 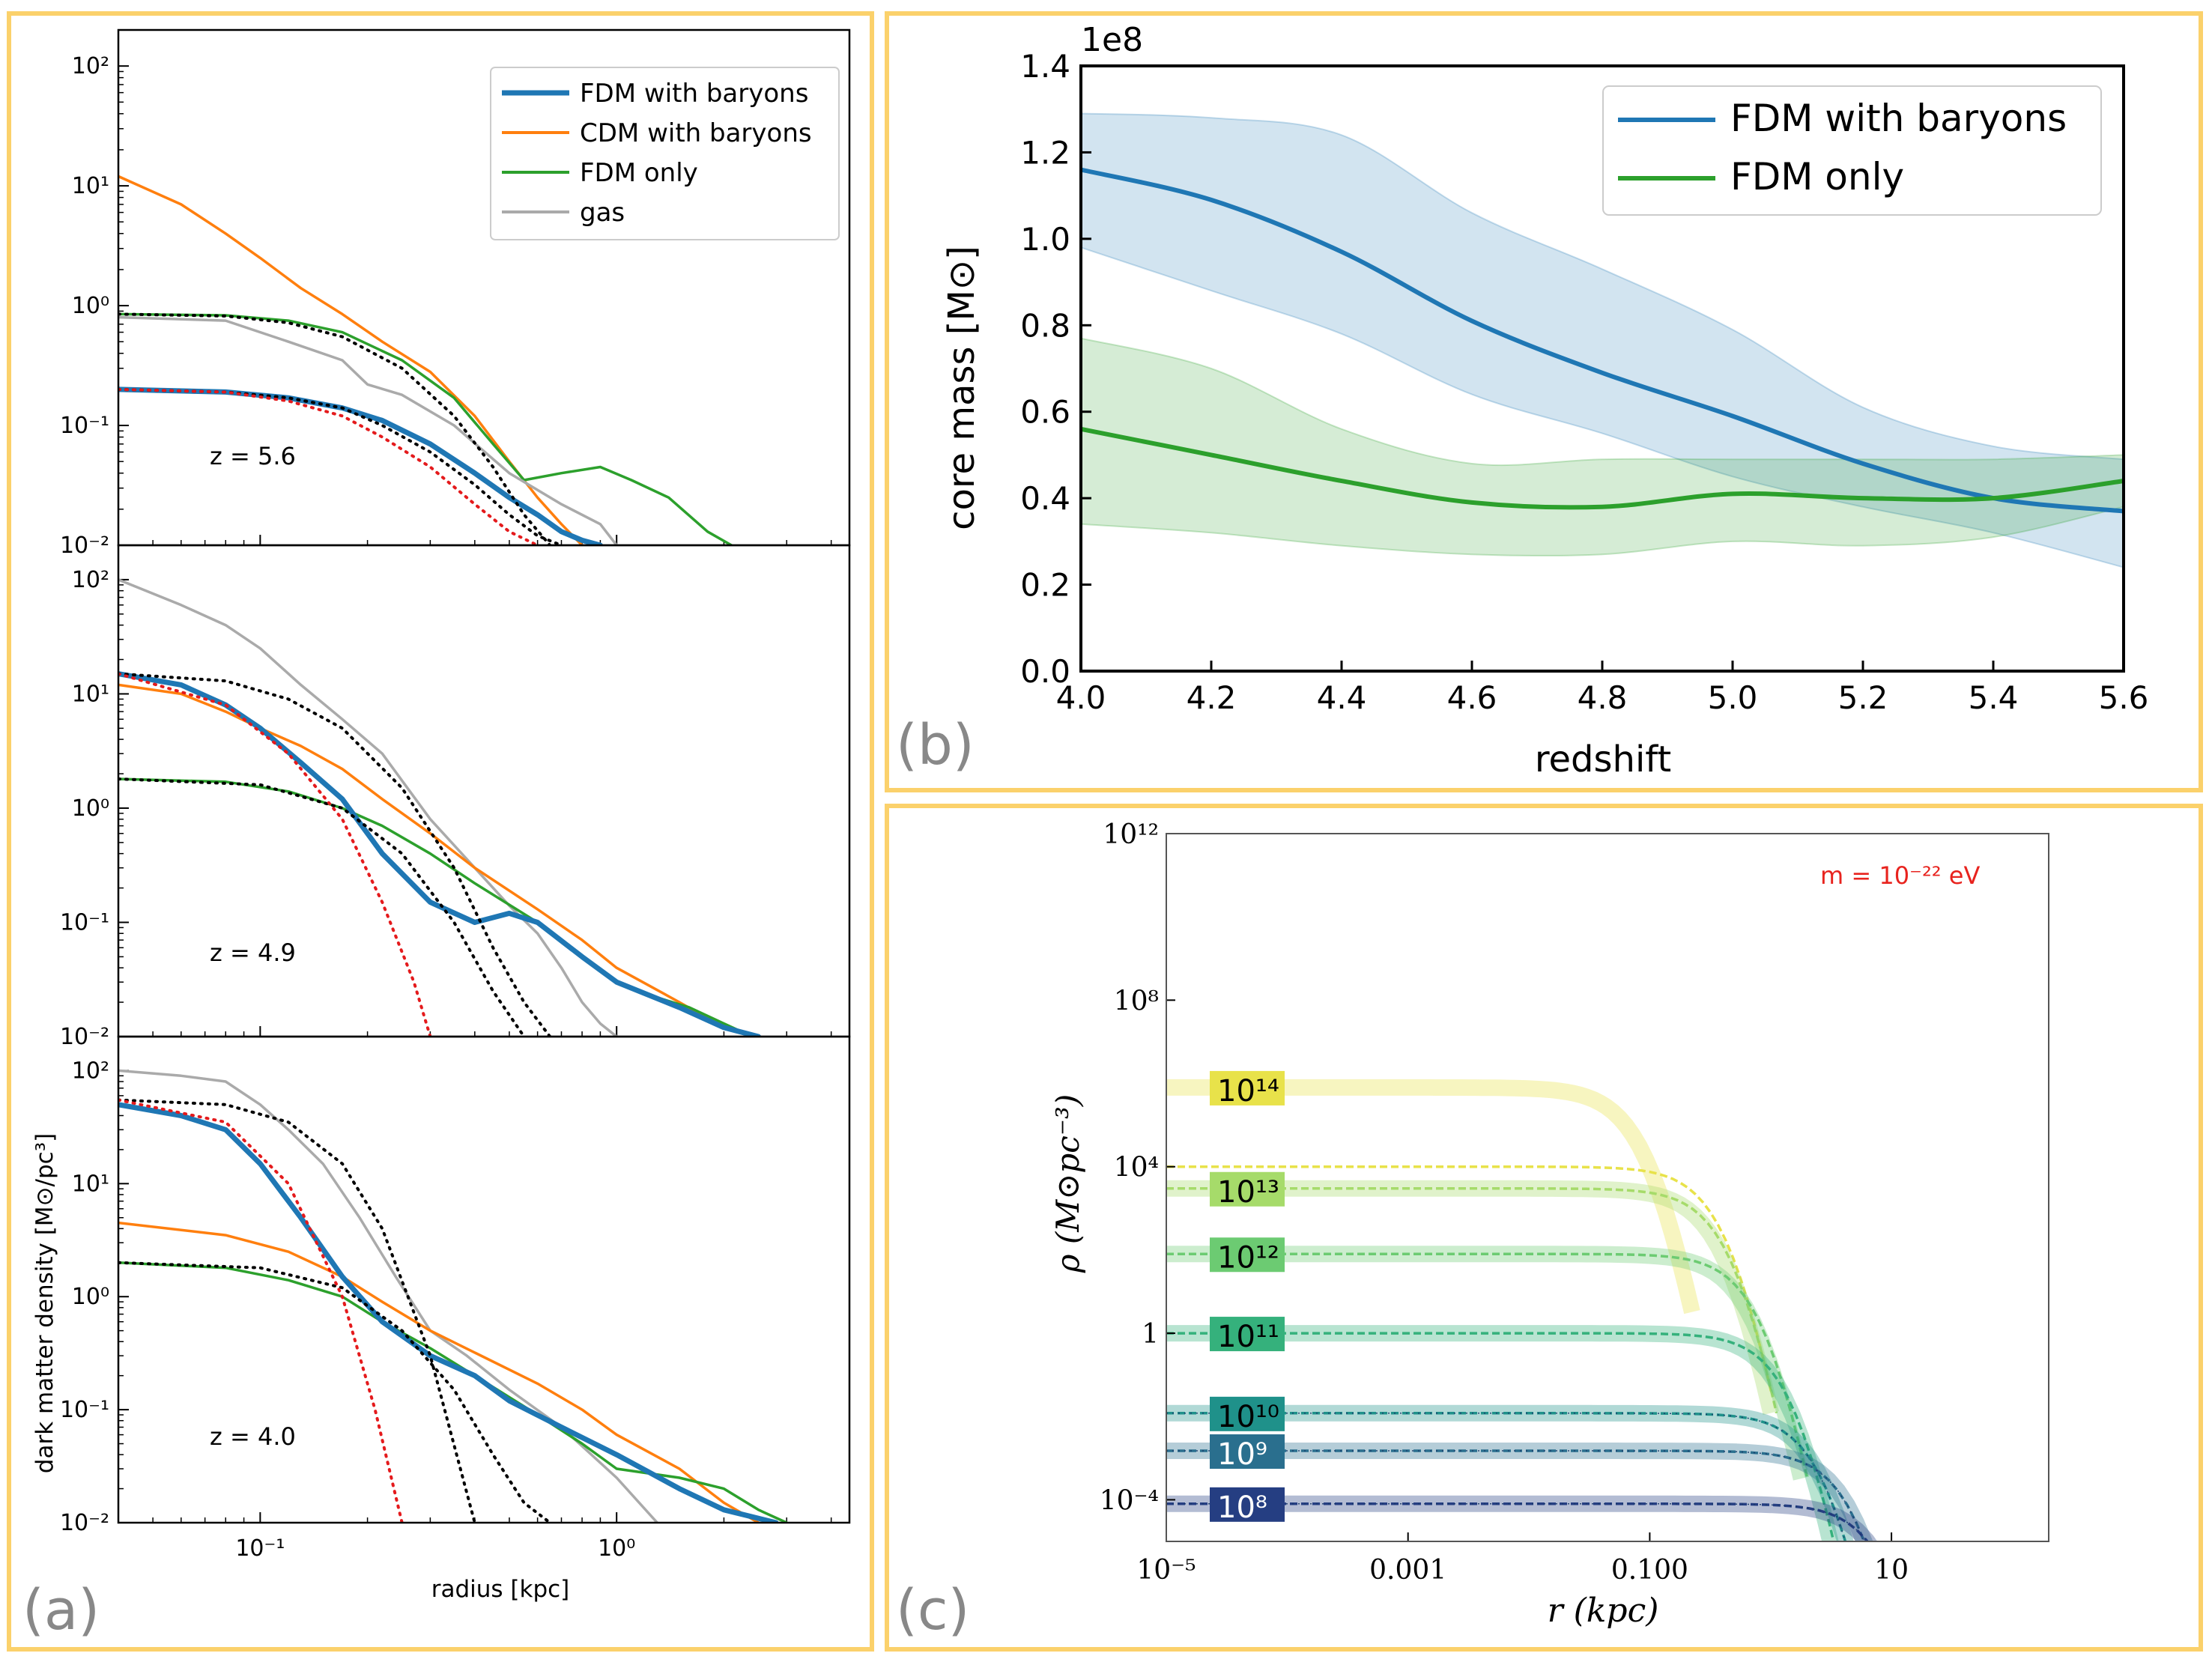 I want to click on legend-a-label-3: gas, so click(x=602, y=213).